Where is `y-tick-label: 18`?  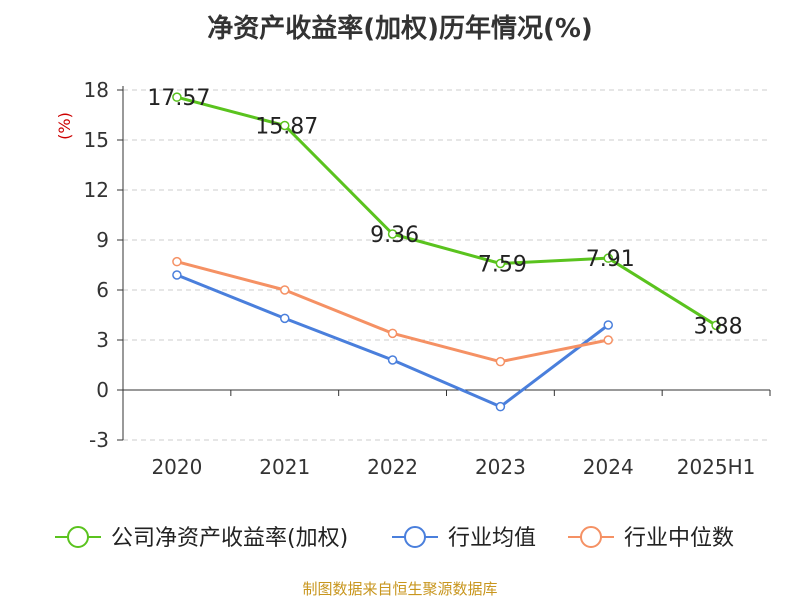 y-tick-label: 18 is located at coordinates (96, 90).